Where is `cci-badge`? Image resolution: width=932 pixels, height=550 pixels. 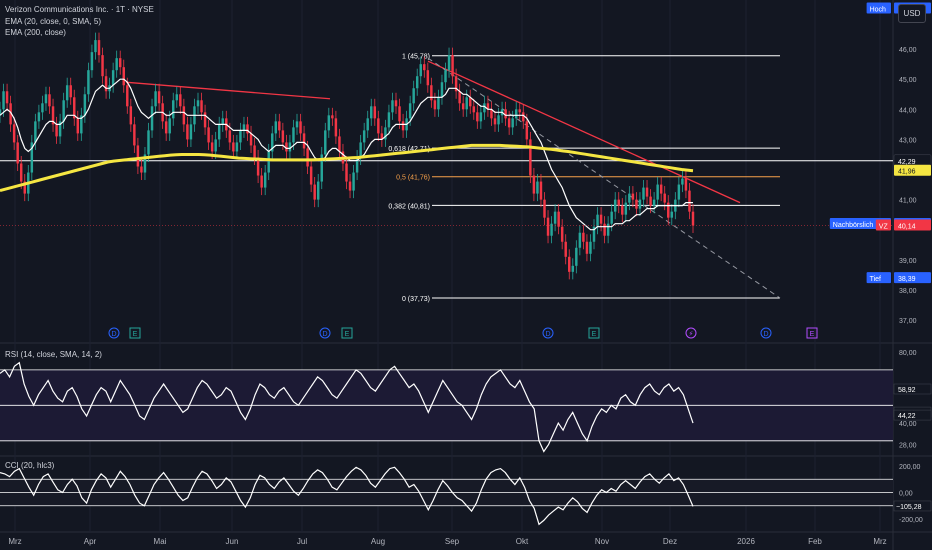
cci-badge is located at coordinates (912, 506).